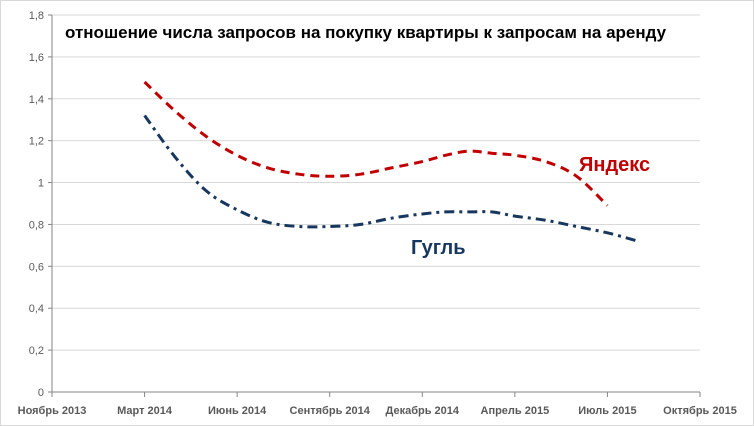 The height and width of the screenshot is (426, 754). What do you see at coordinates (36, 309) in the screenshot?
I see `y-tick-label: 0,4` at bounding box center [36, 309].